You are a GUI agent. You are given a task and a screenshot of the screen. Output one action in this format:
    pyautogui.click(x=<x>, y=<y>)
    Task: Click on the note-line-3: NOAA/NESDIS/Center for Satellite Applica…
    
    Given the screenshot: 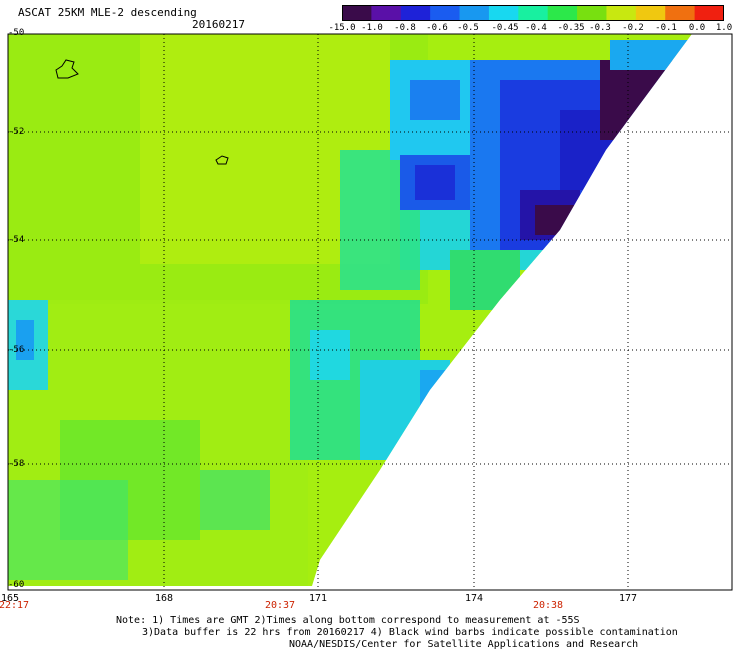 What is the action you would take?
    pyautogui.click(x=464, y=644)
    